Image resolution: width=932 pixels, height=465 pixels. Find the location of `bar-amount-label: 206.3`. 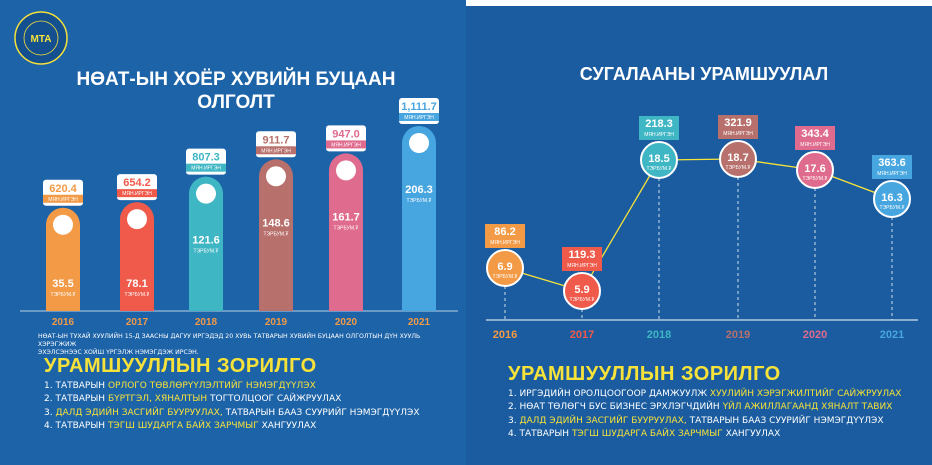

bar-amount-label: 206.3 is located at coordinates (419, 190).